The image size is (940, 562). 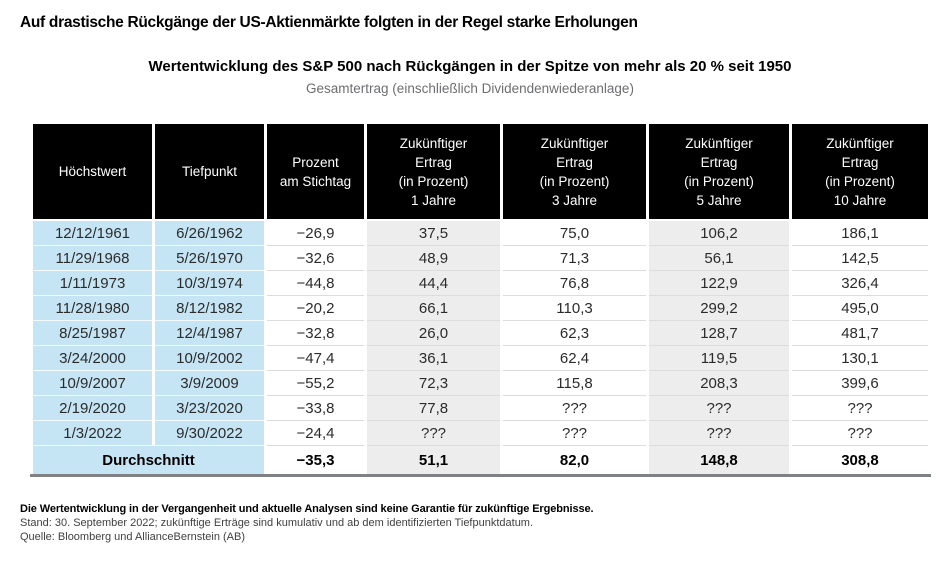 I want to click on value-cell: 115,8, so click(x=574, y=382).